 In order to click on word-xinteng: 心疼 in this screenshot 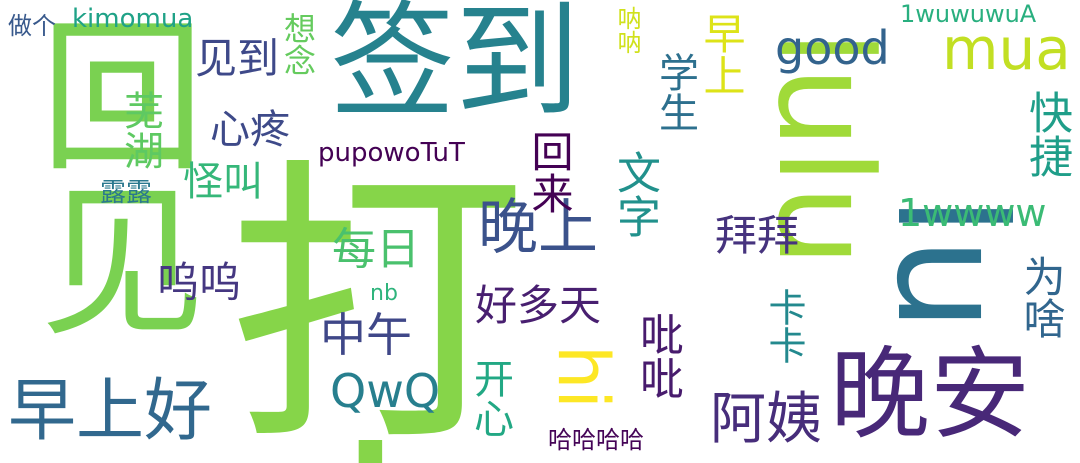, I will do `click(250, 130)`.